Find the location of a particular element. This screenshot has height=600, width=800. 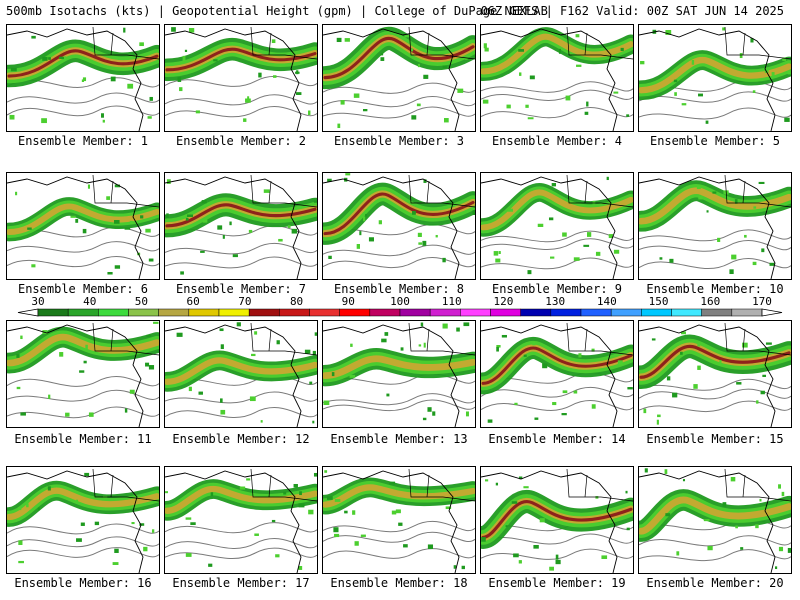

ensemble-member-label: Ensemble Member: 20 is located at coordinates (715, 583).